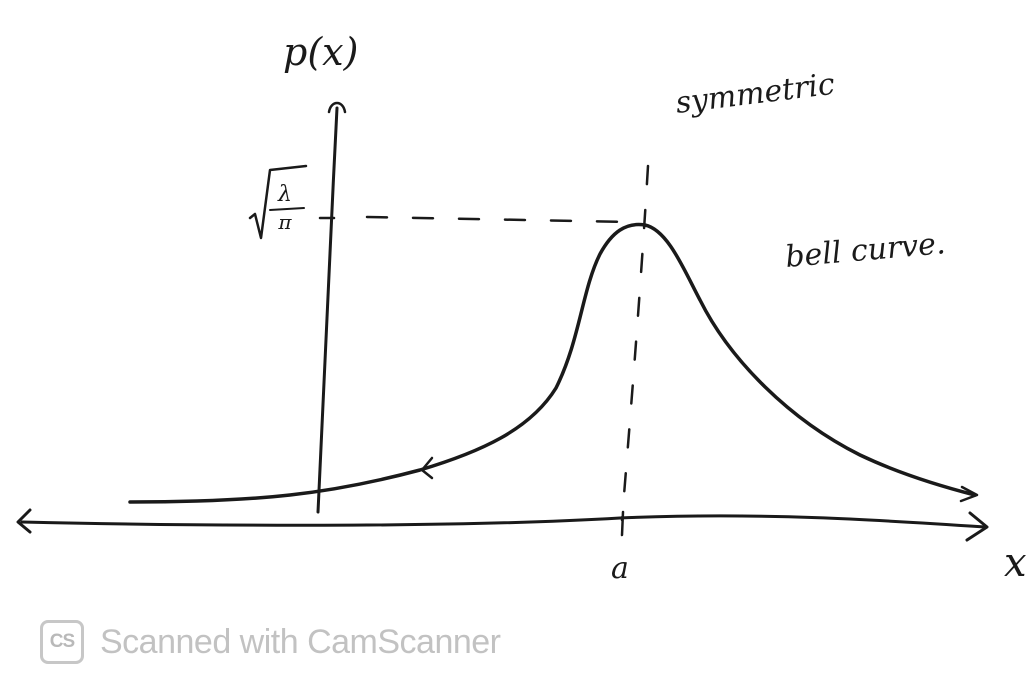 Image resolution: width=1036 pixels, height=700 pixels. Describe the element at coordinates (977, 526) in the screenshot. I see `x-axis-arrow-right` at that location.